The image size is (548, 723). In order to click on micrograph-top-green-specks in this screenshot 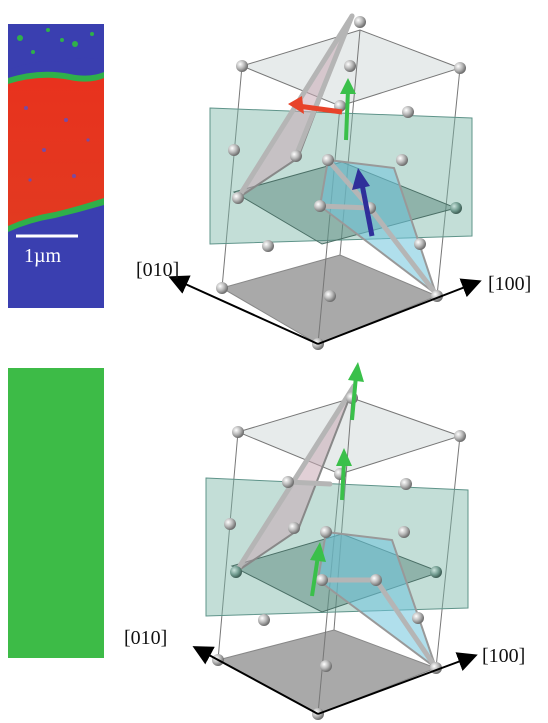, I will do `click(56, 47)`.